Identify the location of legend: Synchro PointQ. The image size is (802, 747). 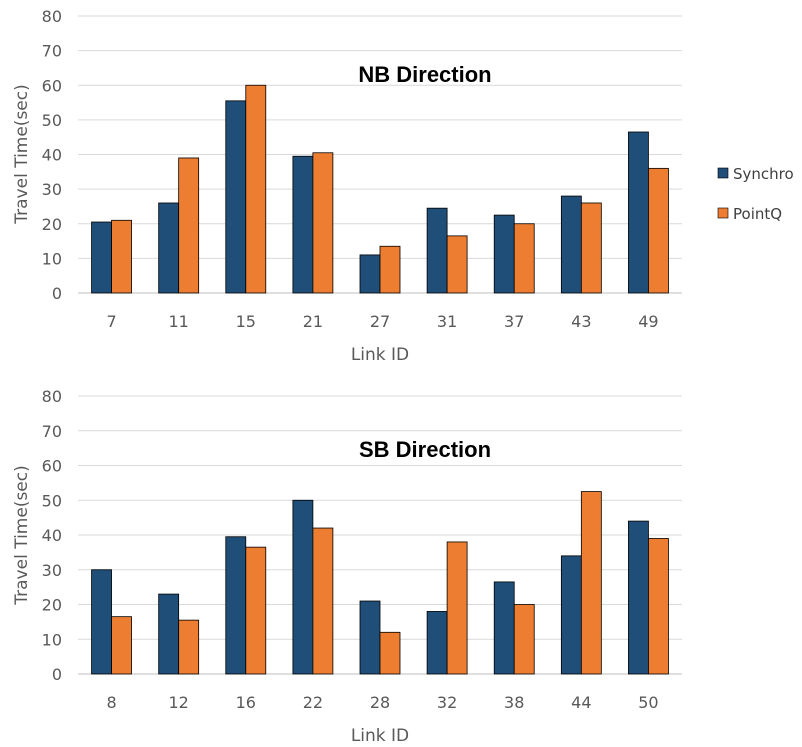
(755, 194).